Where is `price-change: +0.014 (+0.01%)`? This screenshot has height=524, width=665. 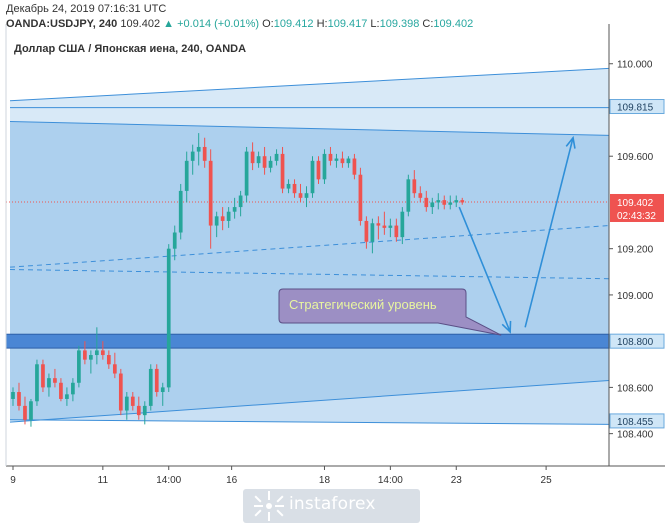 price-change: +0.014 (+0.01%) is located at coordinates (218, 24).